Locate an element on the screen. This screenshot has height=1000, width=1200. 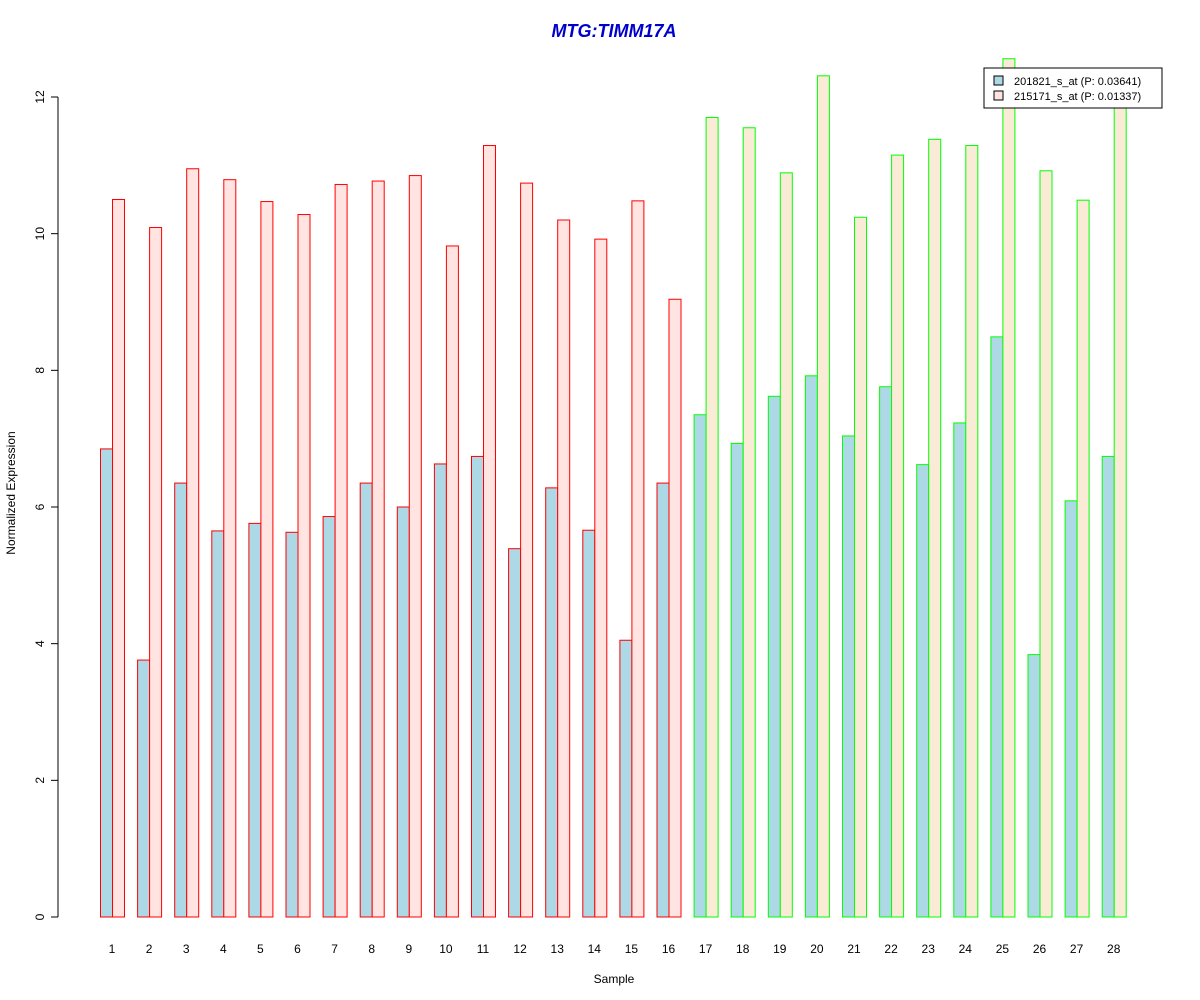
x-tick-label: 23 is located at coordinates (929, 949).